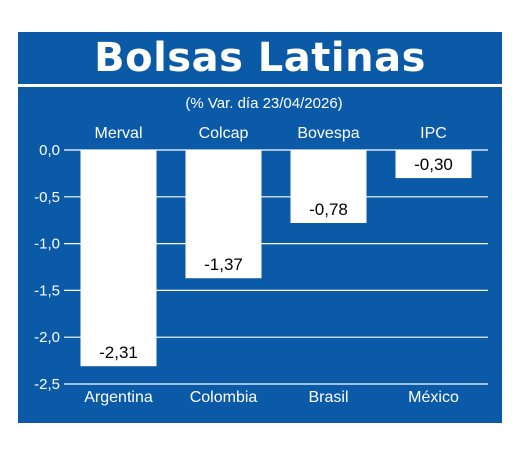  I want to click on index-name-label: IPC, so click(433, 133).